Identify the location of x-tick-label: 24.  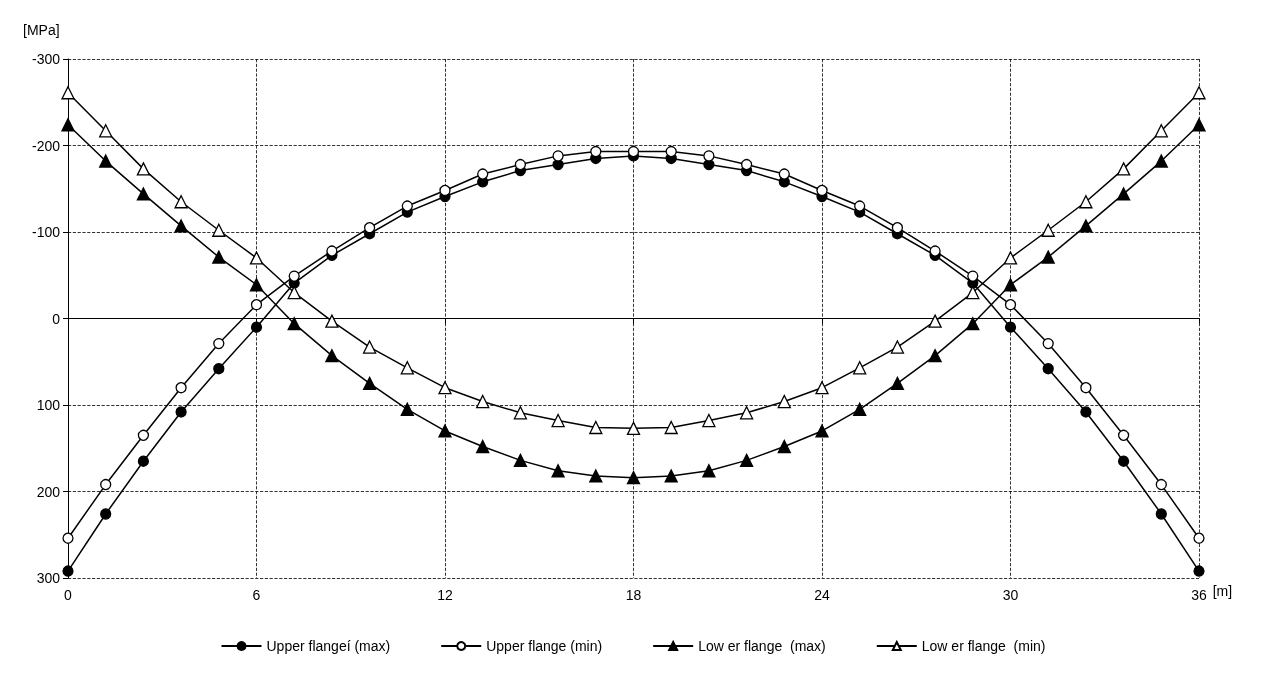
(822, 595).